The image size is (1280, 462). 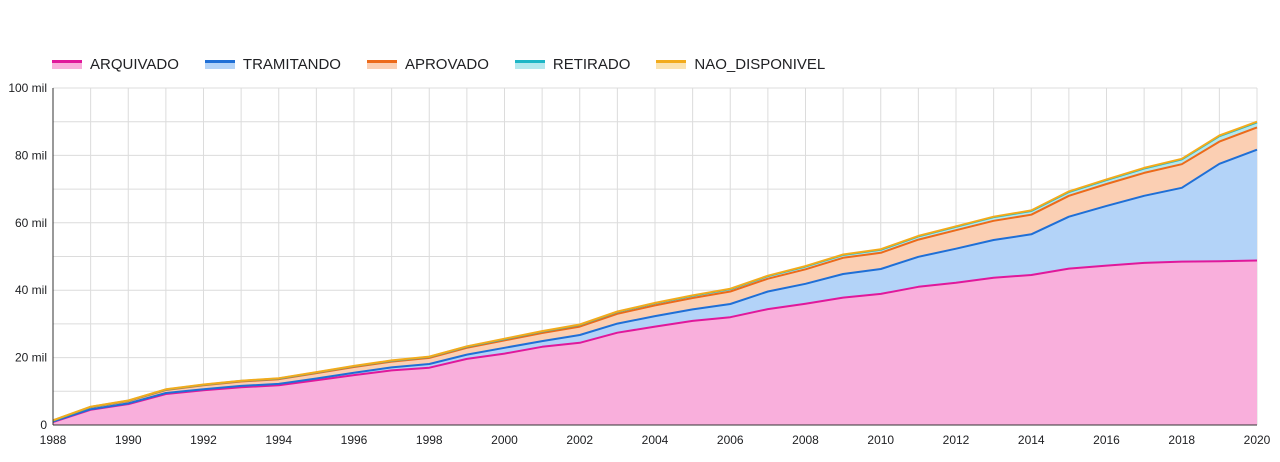 I want to click on legend-label: NAO_DISPONIVEL, so click(x=760, y=64).